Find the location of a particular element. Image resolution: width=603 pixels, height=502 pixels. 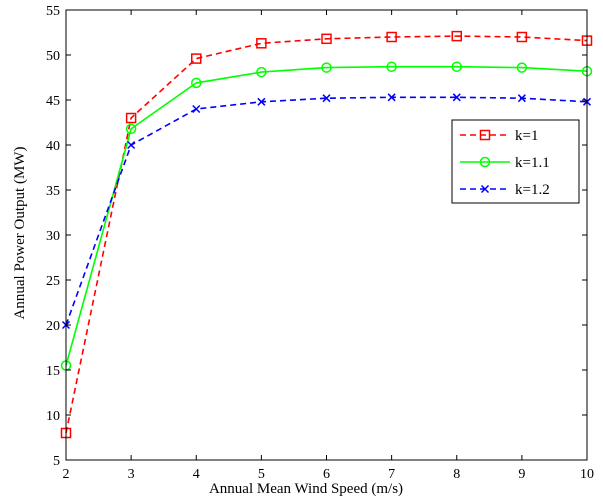

x-tick-label: 2 is located at coordinates (66, 474).